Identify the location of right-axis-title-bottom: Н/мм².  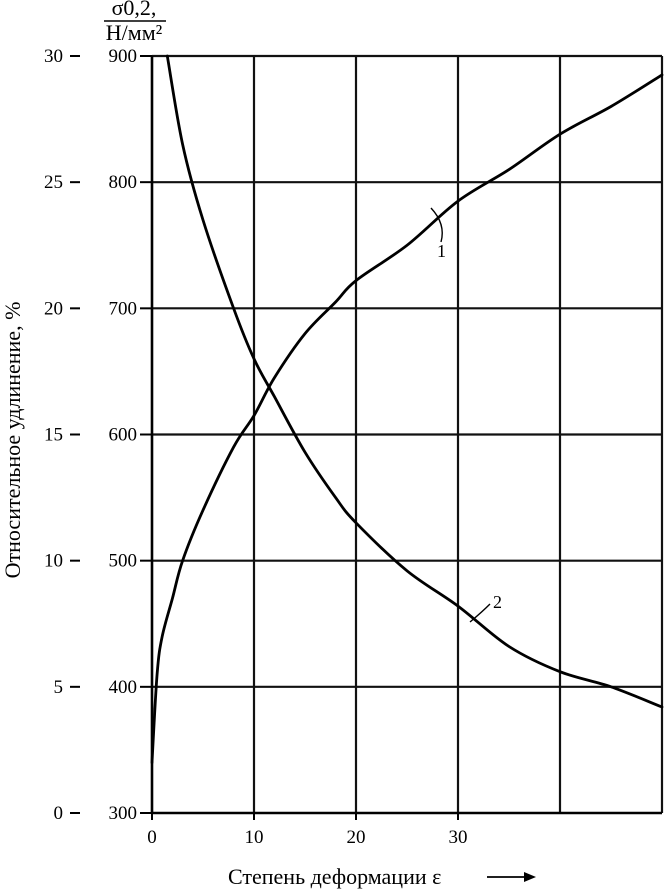
(134, 32).